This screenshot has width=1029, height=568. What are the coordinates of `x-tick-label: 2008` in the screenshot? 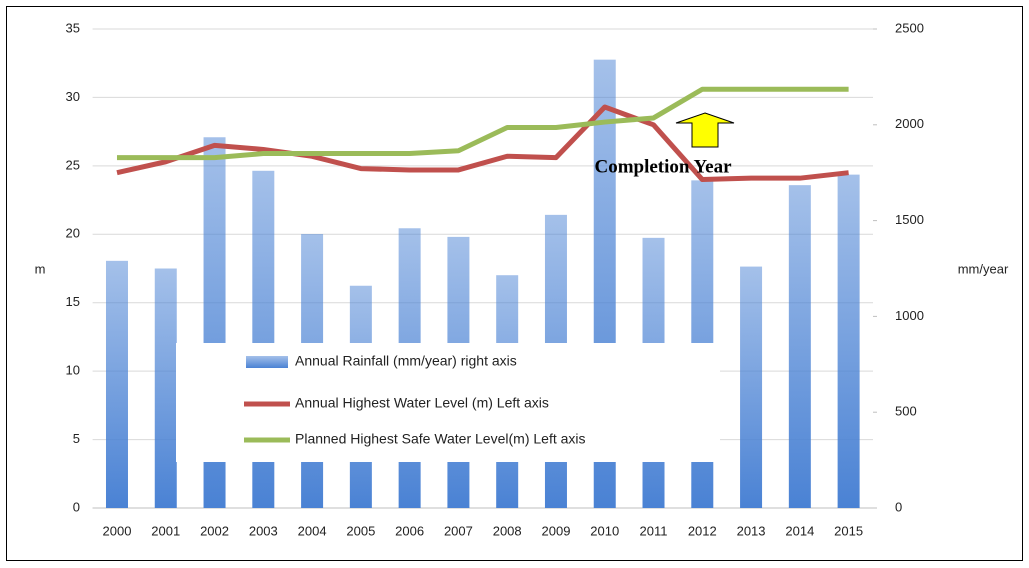 It's located at (507, 530).